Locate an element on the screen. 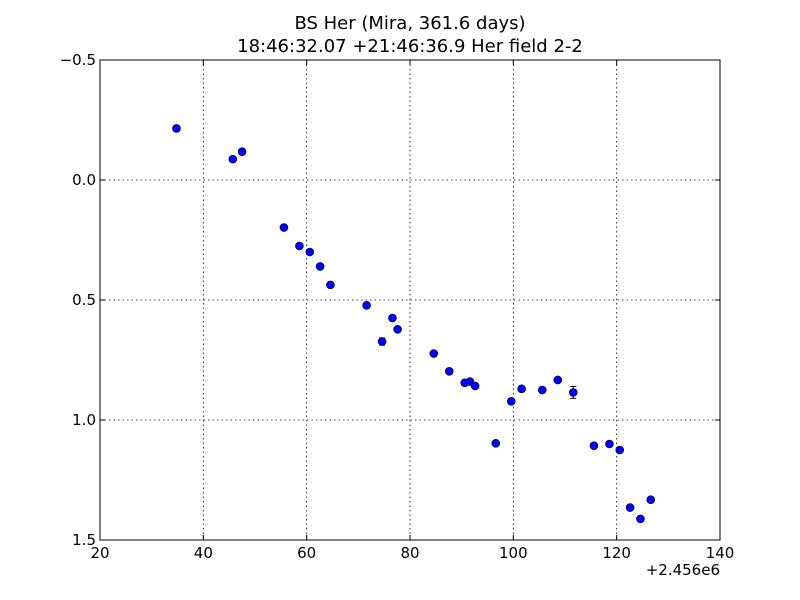  x-tick-label: 20 is located at coordinates (99, 553).